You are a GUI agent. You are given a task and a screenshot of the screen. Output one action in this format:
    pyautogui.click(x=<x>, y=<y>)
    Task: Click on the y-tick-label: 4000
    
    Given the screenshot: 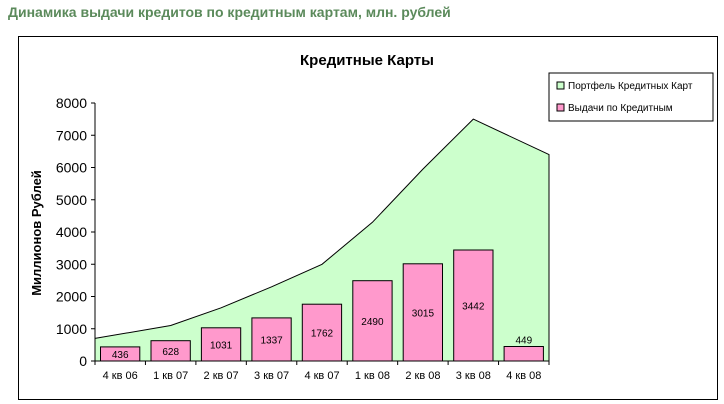 What is the action you would take?
    pyautogui.click(x=71, y=232)
    